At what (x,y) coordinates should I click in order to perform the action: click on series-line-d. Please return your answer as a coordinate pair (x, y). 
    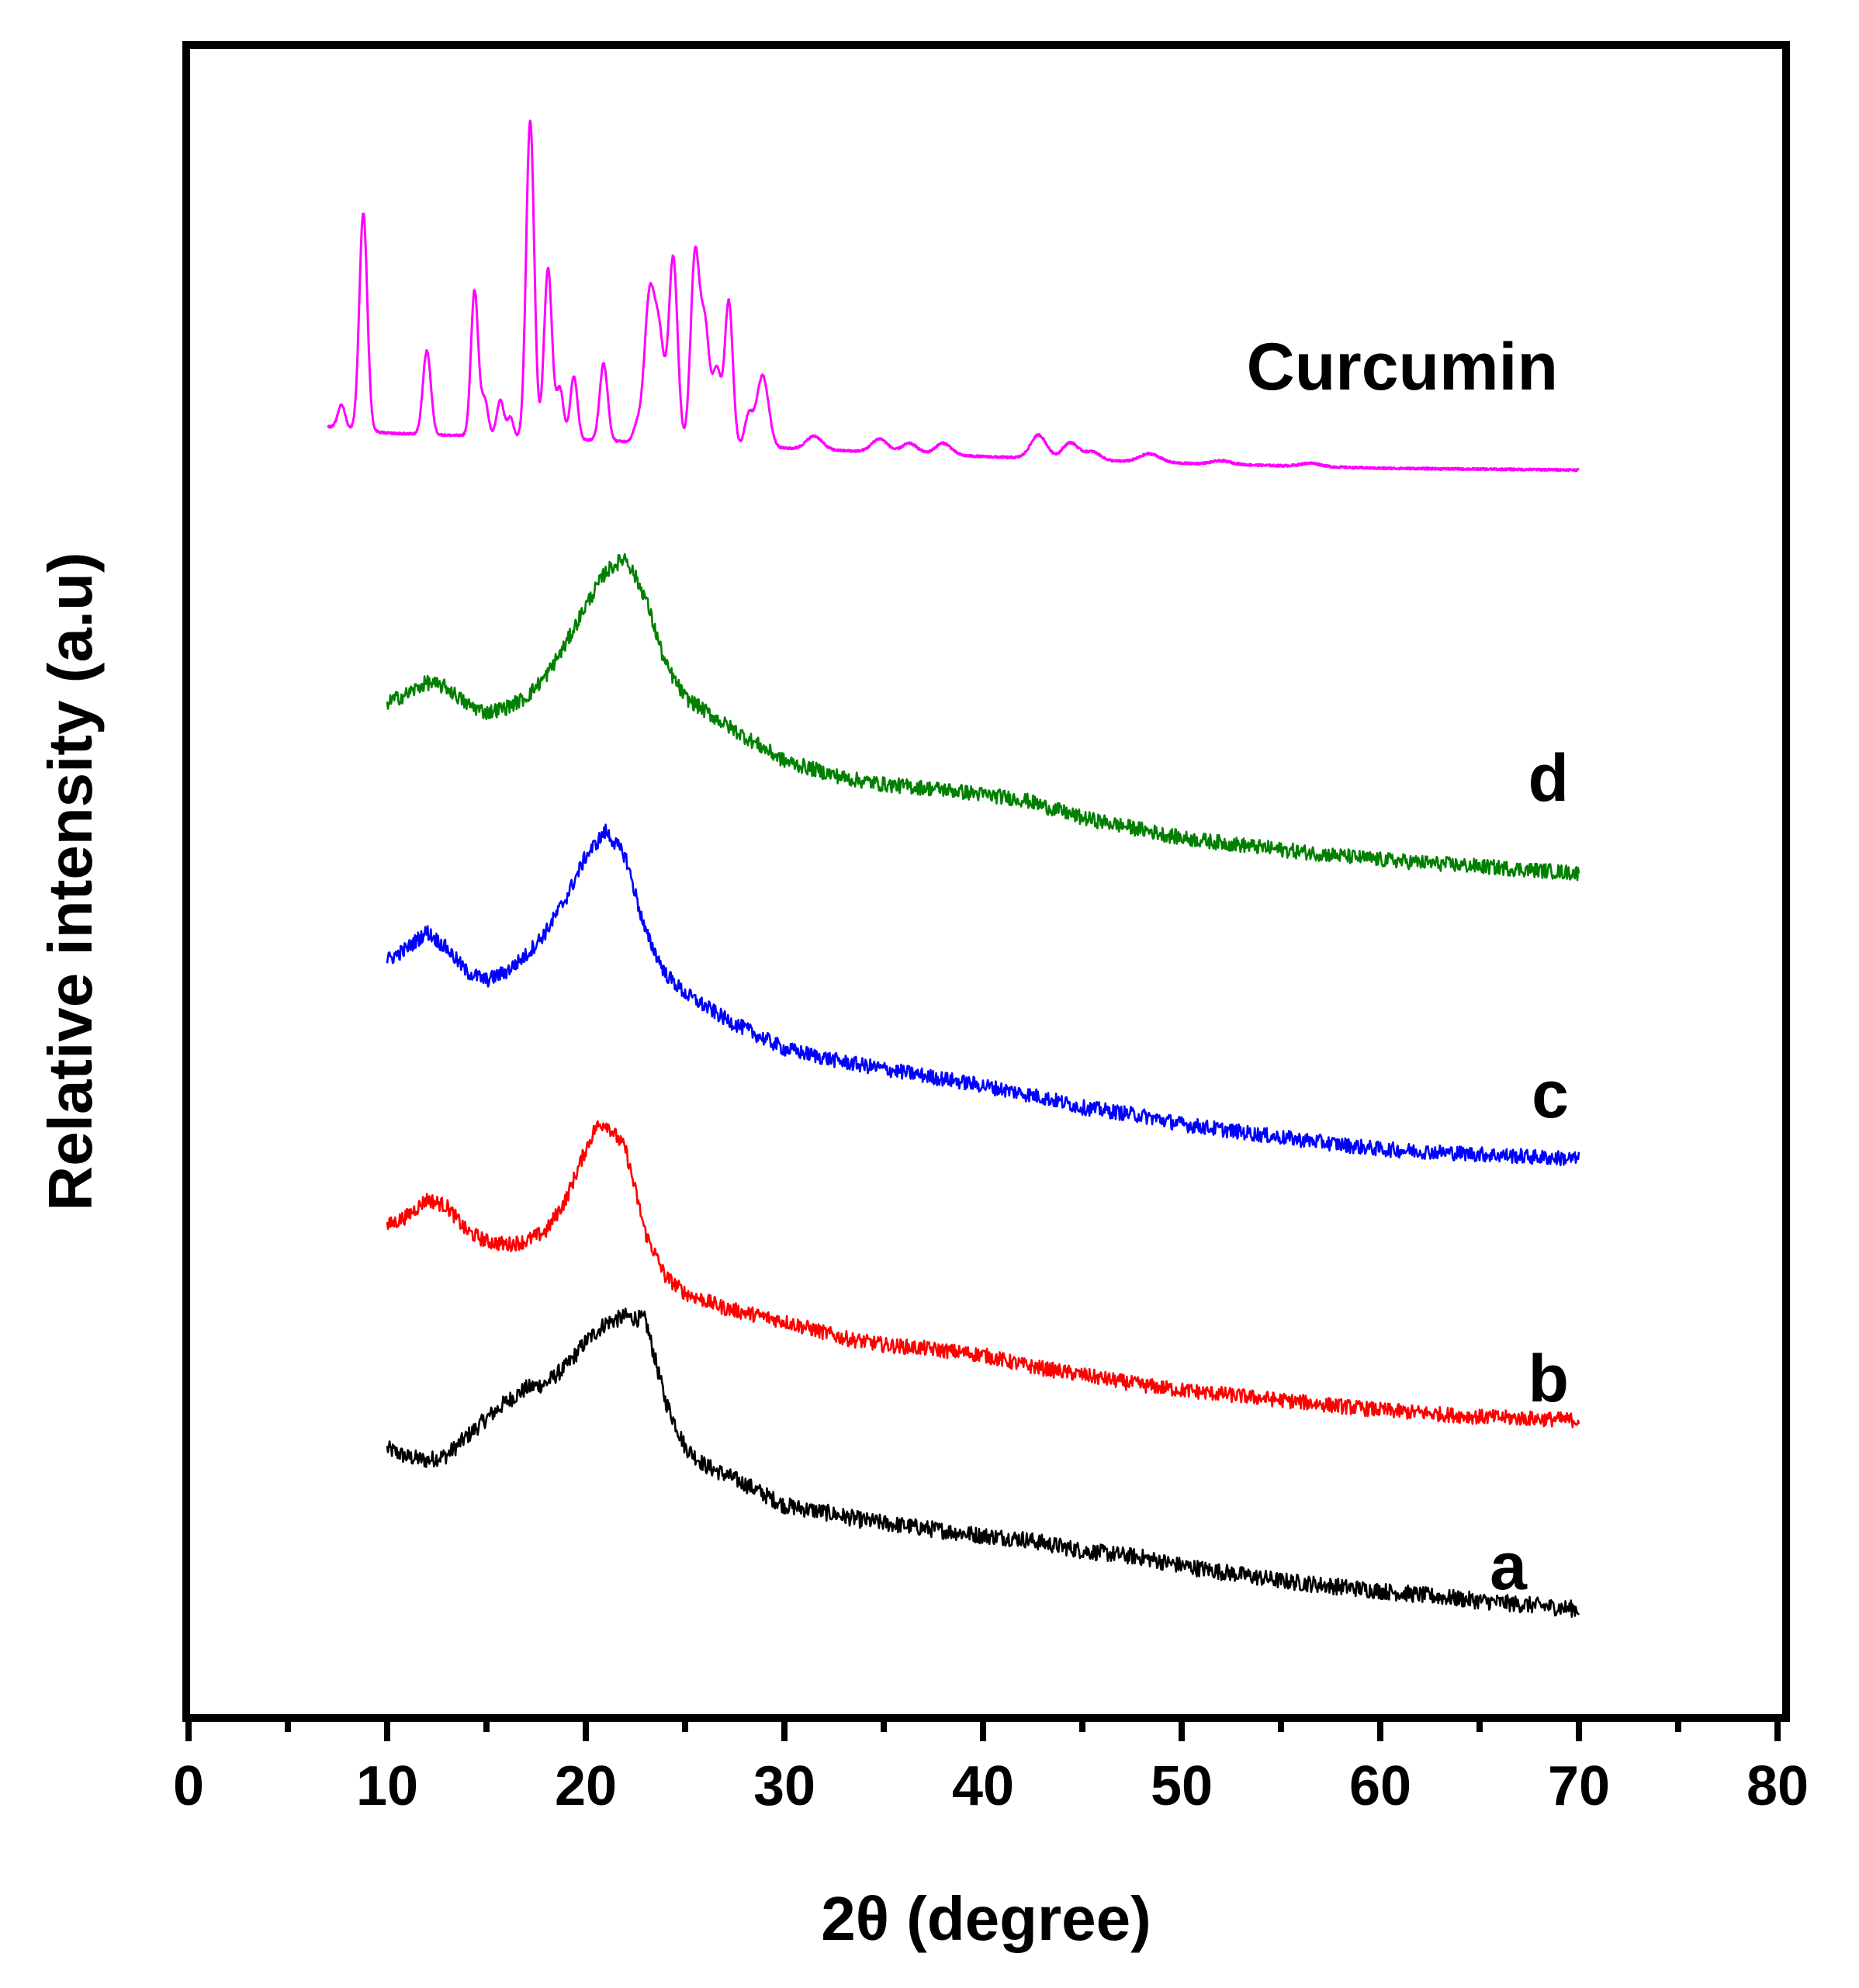
    Looking at the image, I should click on (983, 716).